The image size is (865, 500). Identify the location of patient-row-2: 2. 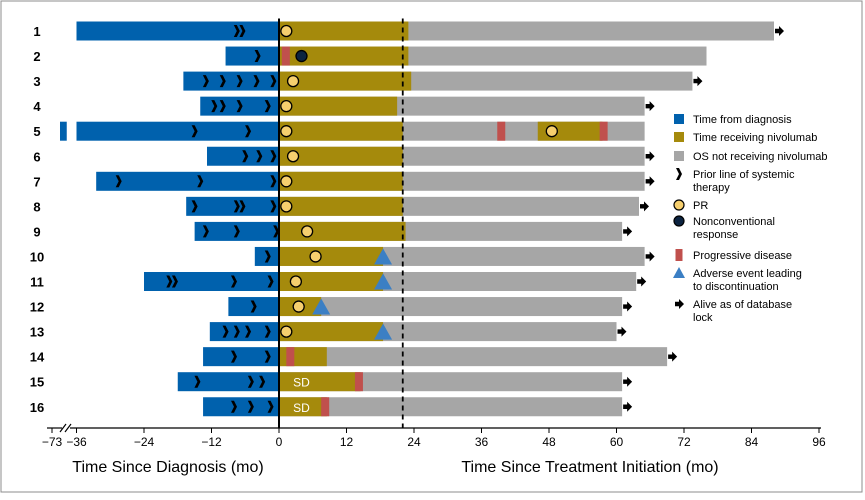
(370, 56).